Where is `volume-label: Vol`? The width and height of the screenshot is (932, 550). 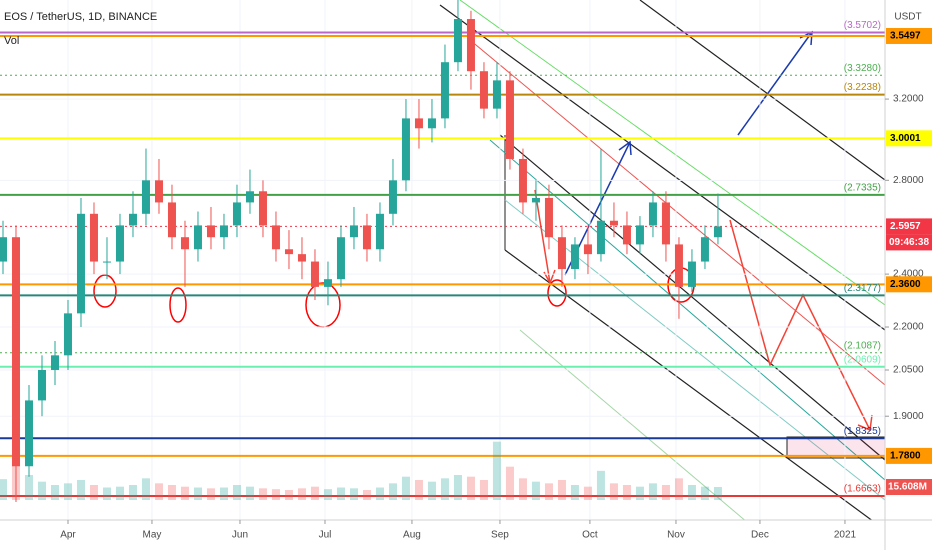
volume-label: Vol is located at coordinates (11, 41).